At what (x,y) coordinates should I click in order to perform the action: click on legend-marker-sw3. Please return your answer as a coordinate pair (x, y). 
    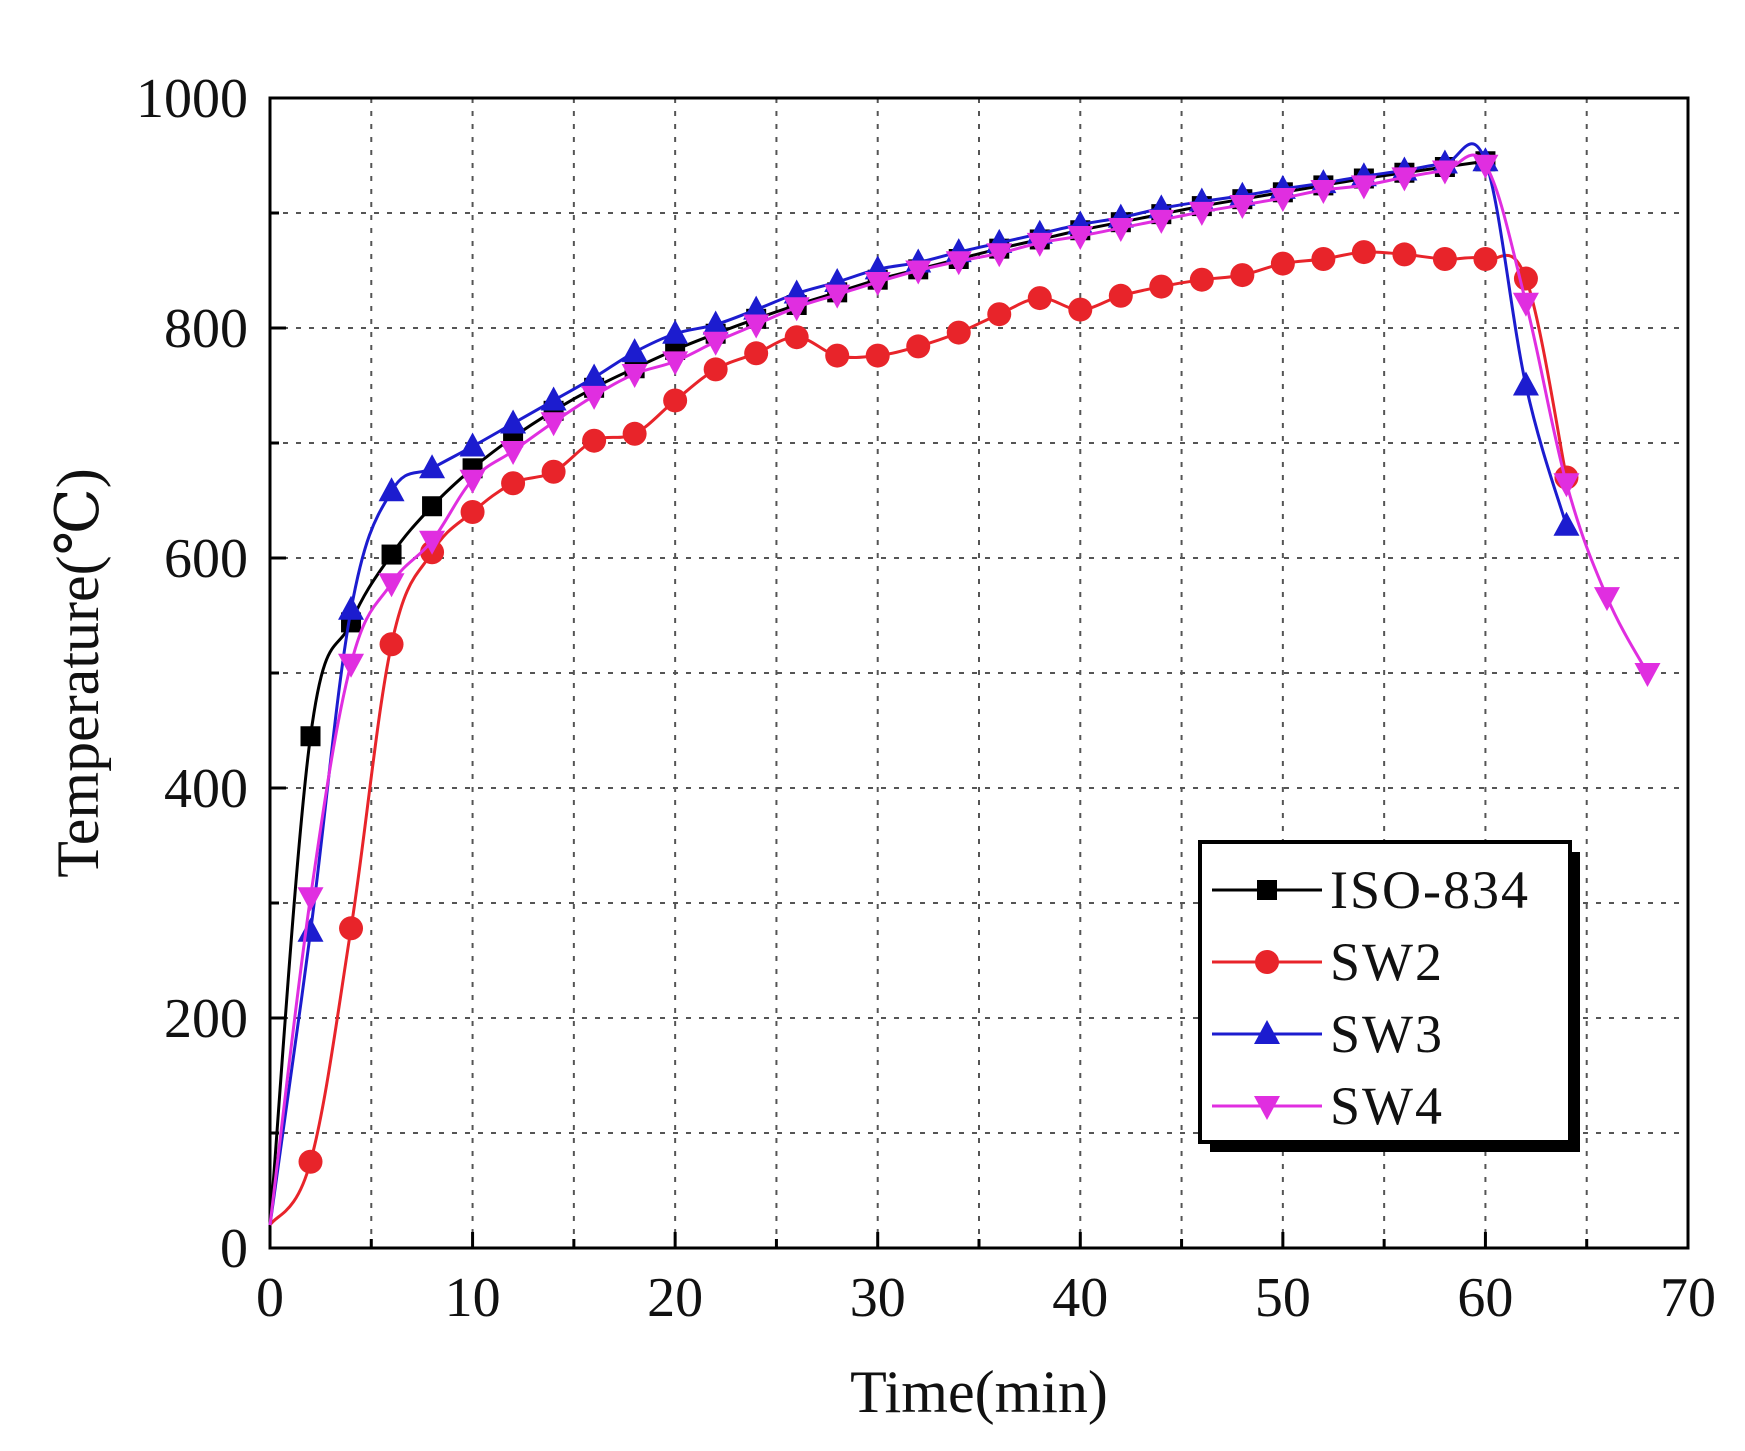
    Looking at the image, I should click on (1267, 1032).